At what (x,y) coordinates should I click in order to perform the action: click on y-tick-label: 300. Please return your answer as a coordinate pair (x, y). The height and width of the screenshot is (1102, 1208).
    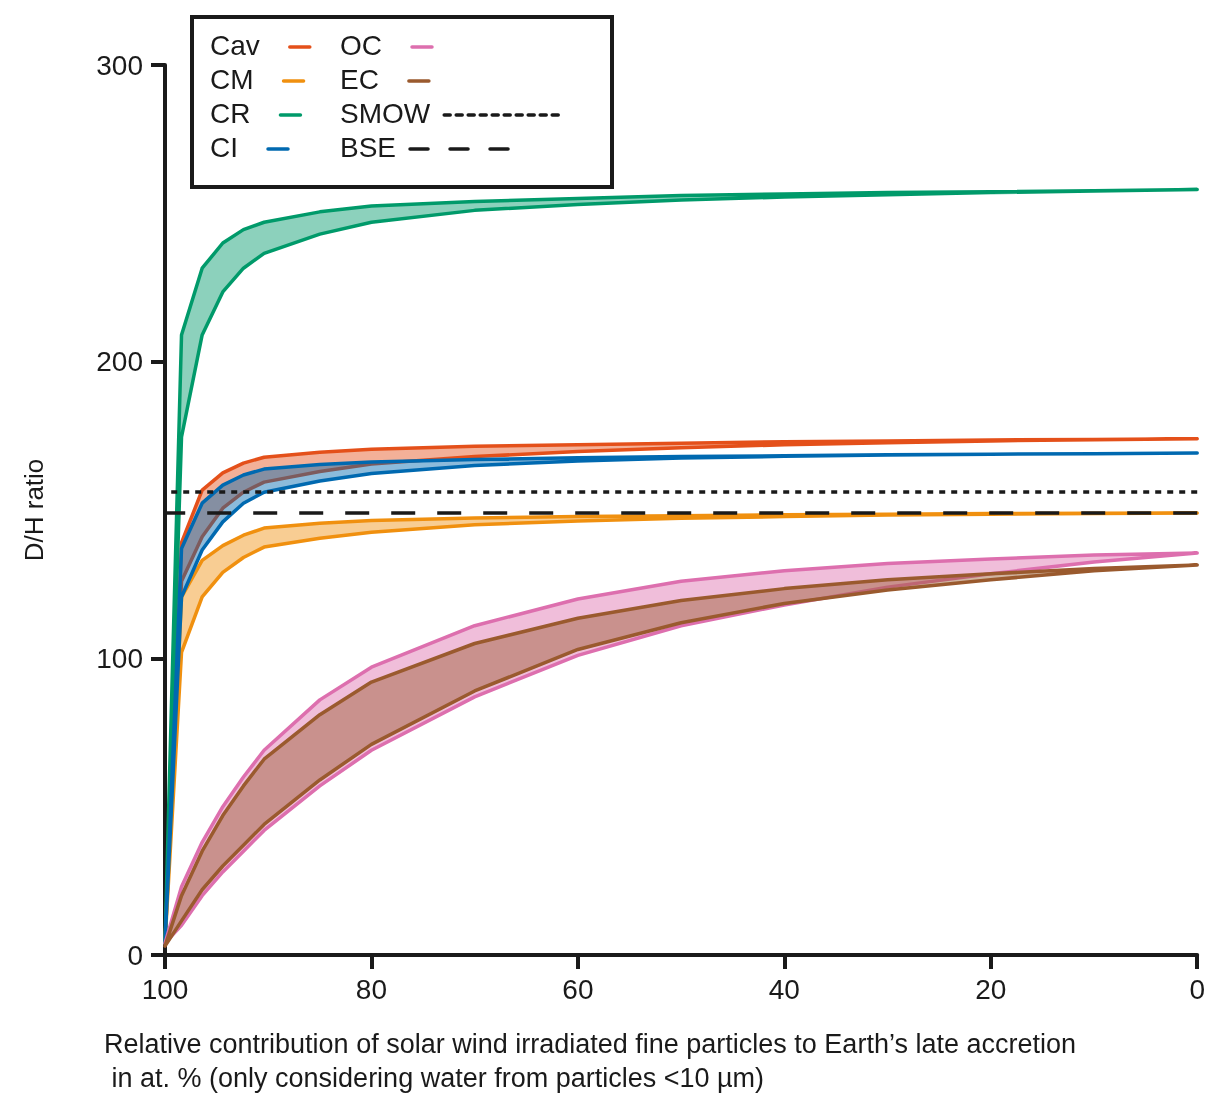
    Looking at the image, I should click on (119, 65).